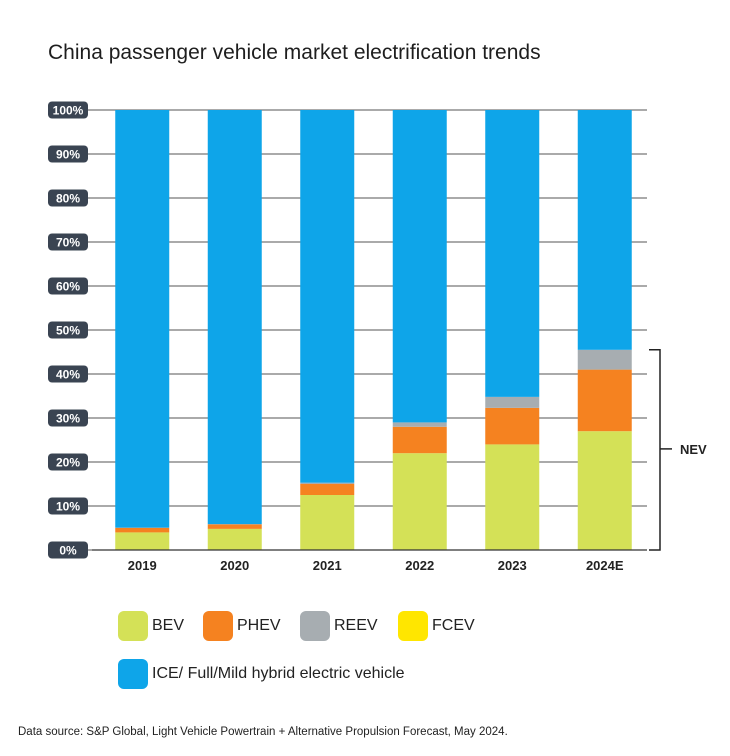 The width and height of the screenshot is (730, 756). Describe the element at coordinates (327, 483) in the screenshot. I see `bar-segment-reev-2021` at that location.